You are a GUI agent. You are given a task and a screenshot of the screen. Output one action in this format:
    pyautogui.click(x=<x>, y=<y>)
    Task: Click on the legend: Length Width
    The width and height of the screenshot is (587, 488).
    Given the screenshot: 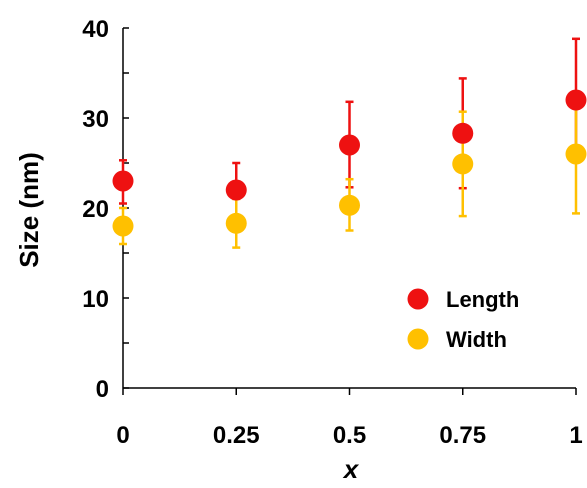 What is the action you would take?
    pyautogui.click(x=463, y=319)
    